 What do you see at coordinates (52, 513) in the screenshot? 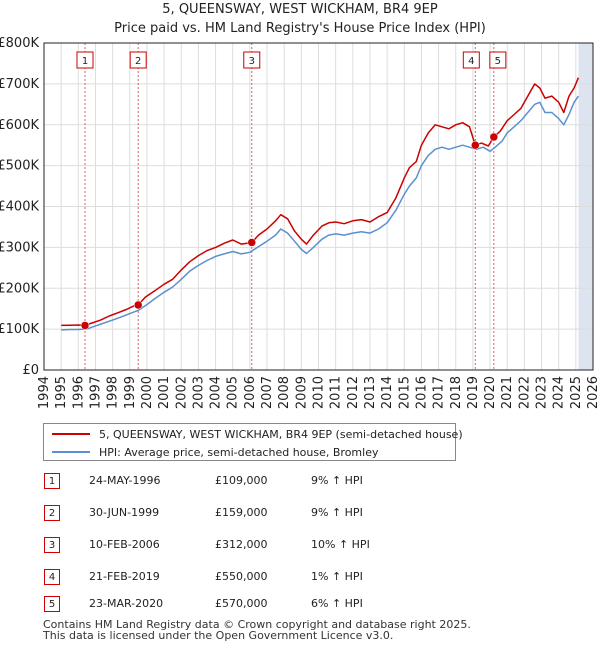
I see `sale-number-badge: 2` at bounding box center [52, 513].